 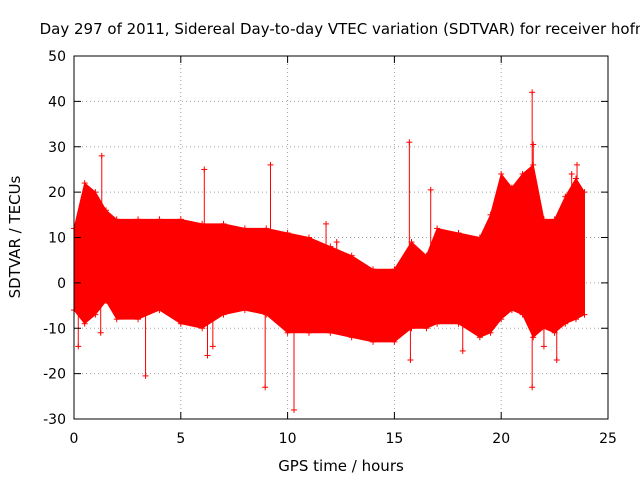 What do you see at coordinates (501, 439) in the screenshot?
I see `x-tick-label: 20` at bounding box center [501, 439].